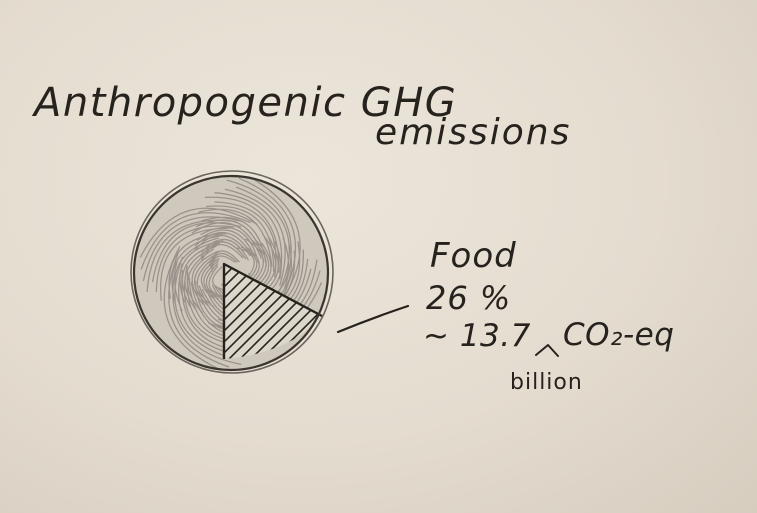 Image resolution: width=757 pixels, height=513 pixels. I want to click on leader-line, so click(373, 319).